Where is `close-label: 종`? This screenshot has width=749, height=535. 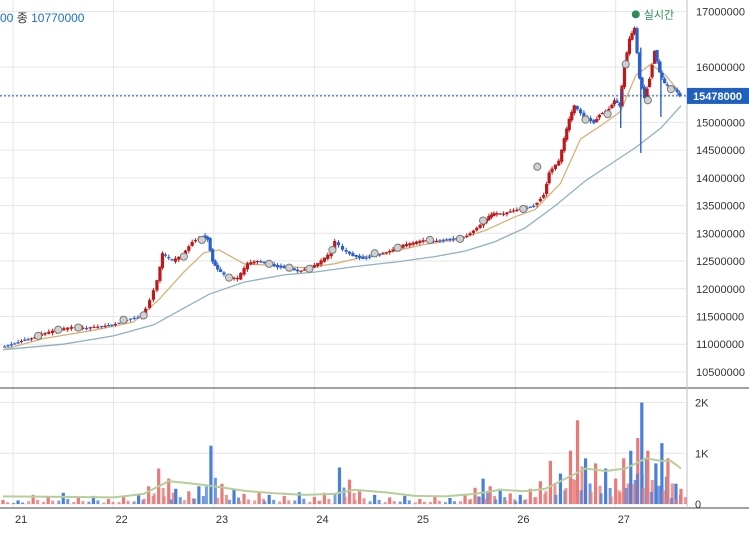
close-label: 종 is located at coordinates (22, 18).